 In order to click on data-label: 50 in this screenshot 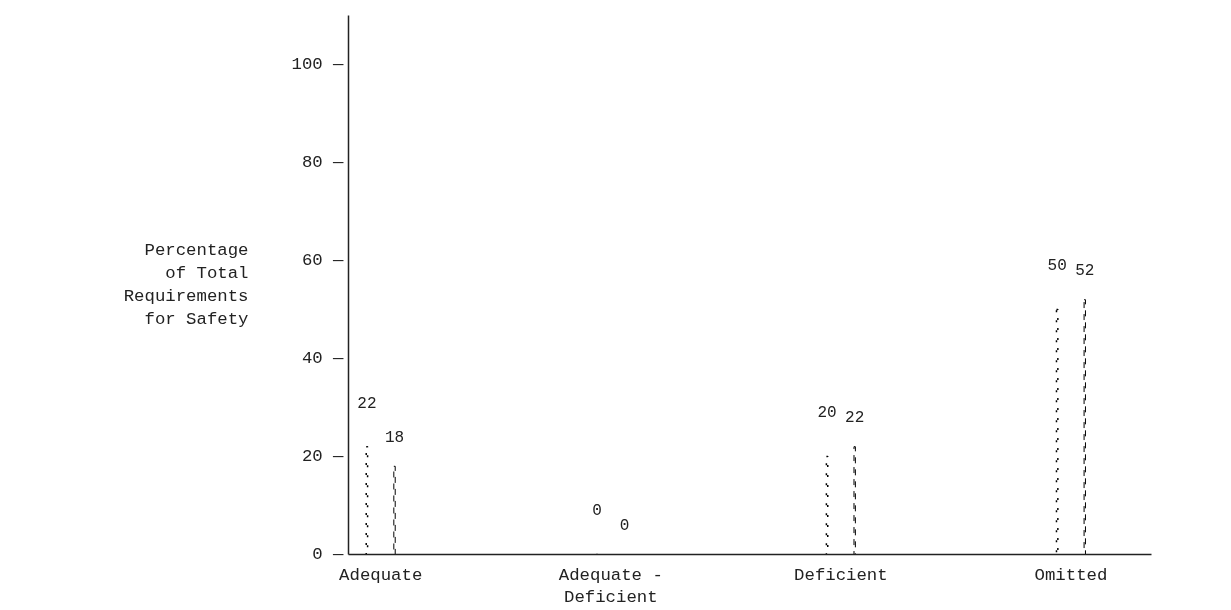, I will do `click(1057, 266)`.